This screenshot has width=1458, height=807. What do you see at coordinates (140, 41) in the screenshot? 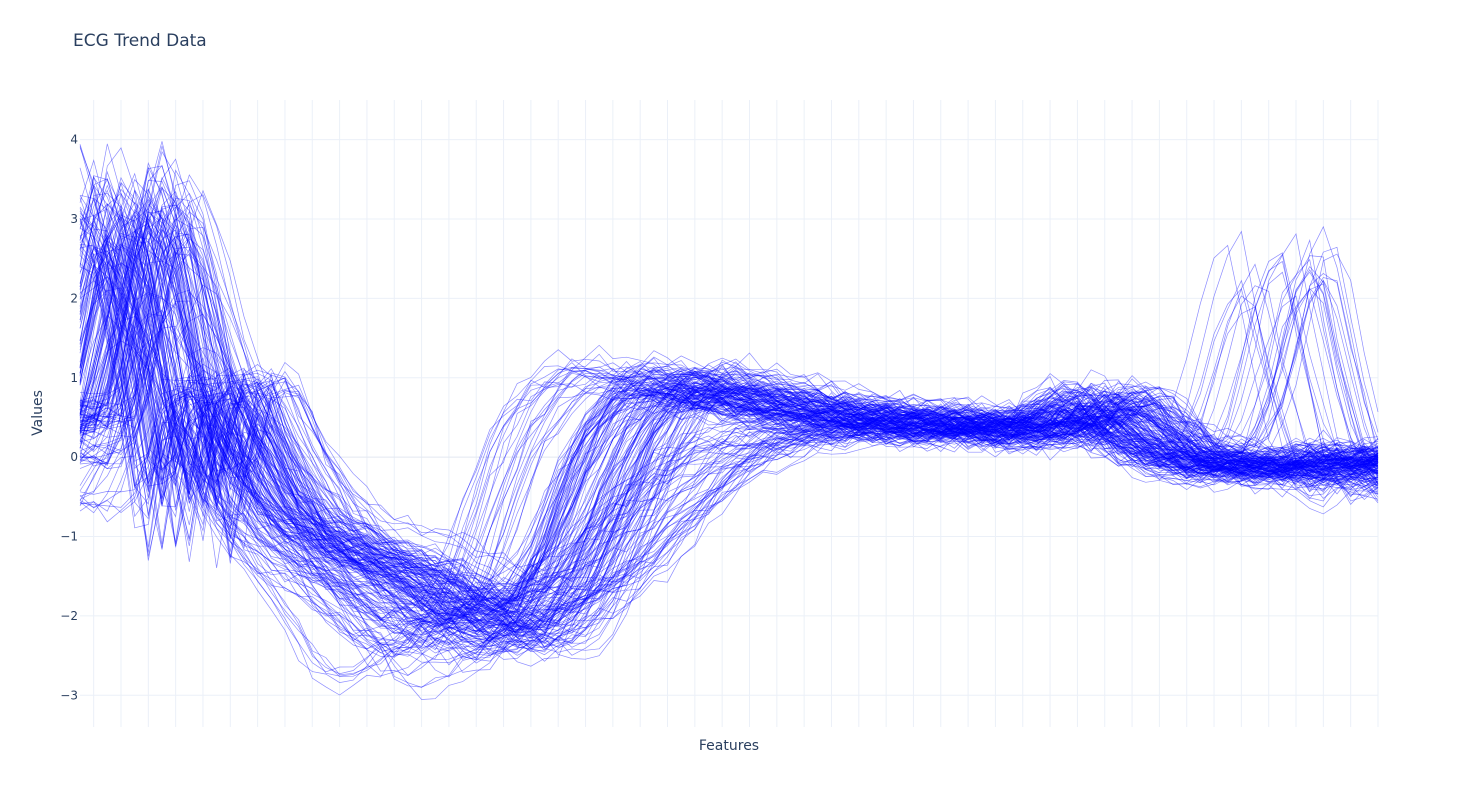
I see `chart-title: ECG Trend Data` at bounding box center [140, 41].